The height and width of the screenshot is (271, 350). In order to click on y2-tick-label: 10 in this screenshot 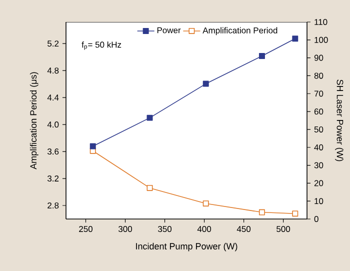, I will do `click(319, 201)`.